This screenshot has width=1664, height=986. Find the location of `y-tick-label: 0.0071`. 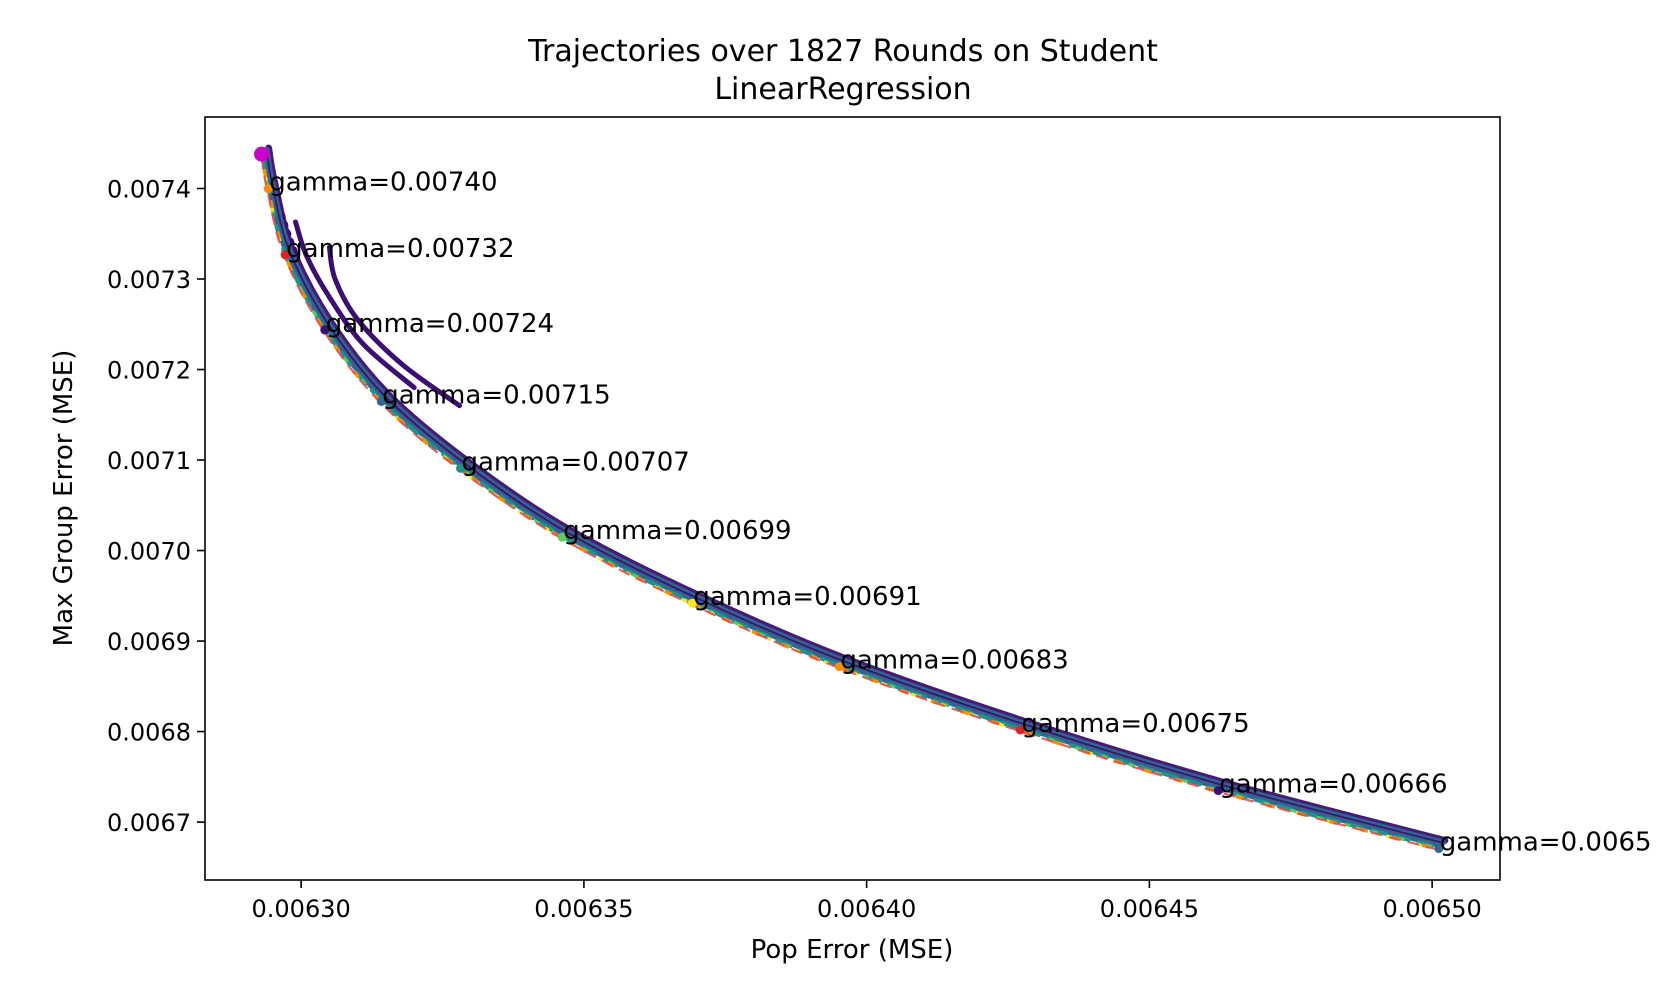

y-tick-label: 0.0071 is located at coordinates (149, 461).